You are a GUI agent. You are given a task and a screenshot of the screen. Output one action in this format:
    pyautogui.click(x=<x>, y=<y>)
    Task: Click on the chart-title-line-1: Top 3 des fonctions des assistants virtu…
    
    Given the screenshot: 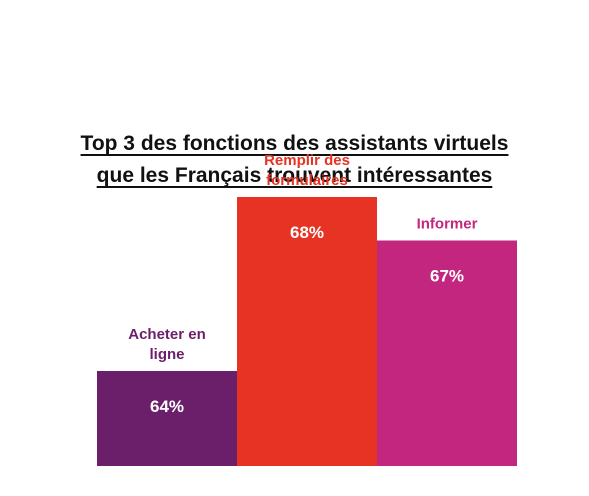 What is the action you would take?
    pyautogui.click(x=294, y=143)
    